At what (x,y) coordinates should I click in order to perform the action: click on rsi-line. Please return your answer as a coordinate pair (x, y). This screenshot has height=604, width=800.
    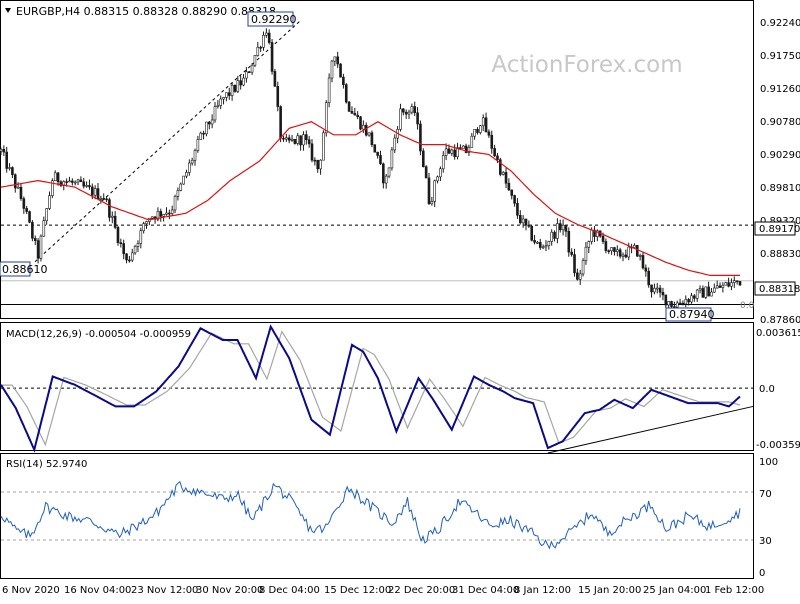
    Looking at the image, I should click on (370, 515).